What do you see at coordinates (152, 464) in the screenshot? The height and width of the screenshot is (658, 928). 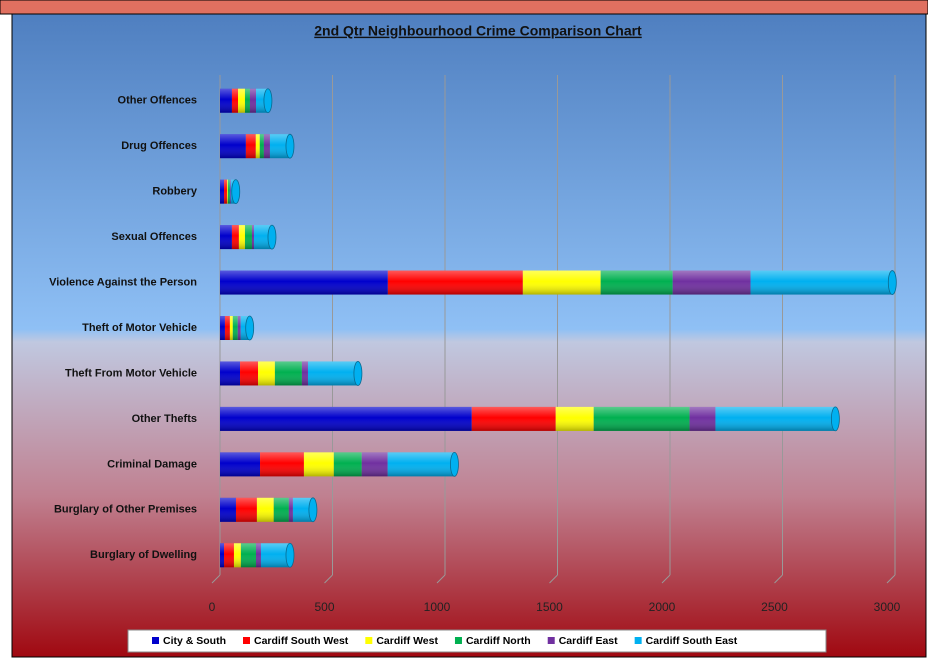 I see `y-tick-label: Criminal Damage` at bounding box center [152, 464].